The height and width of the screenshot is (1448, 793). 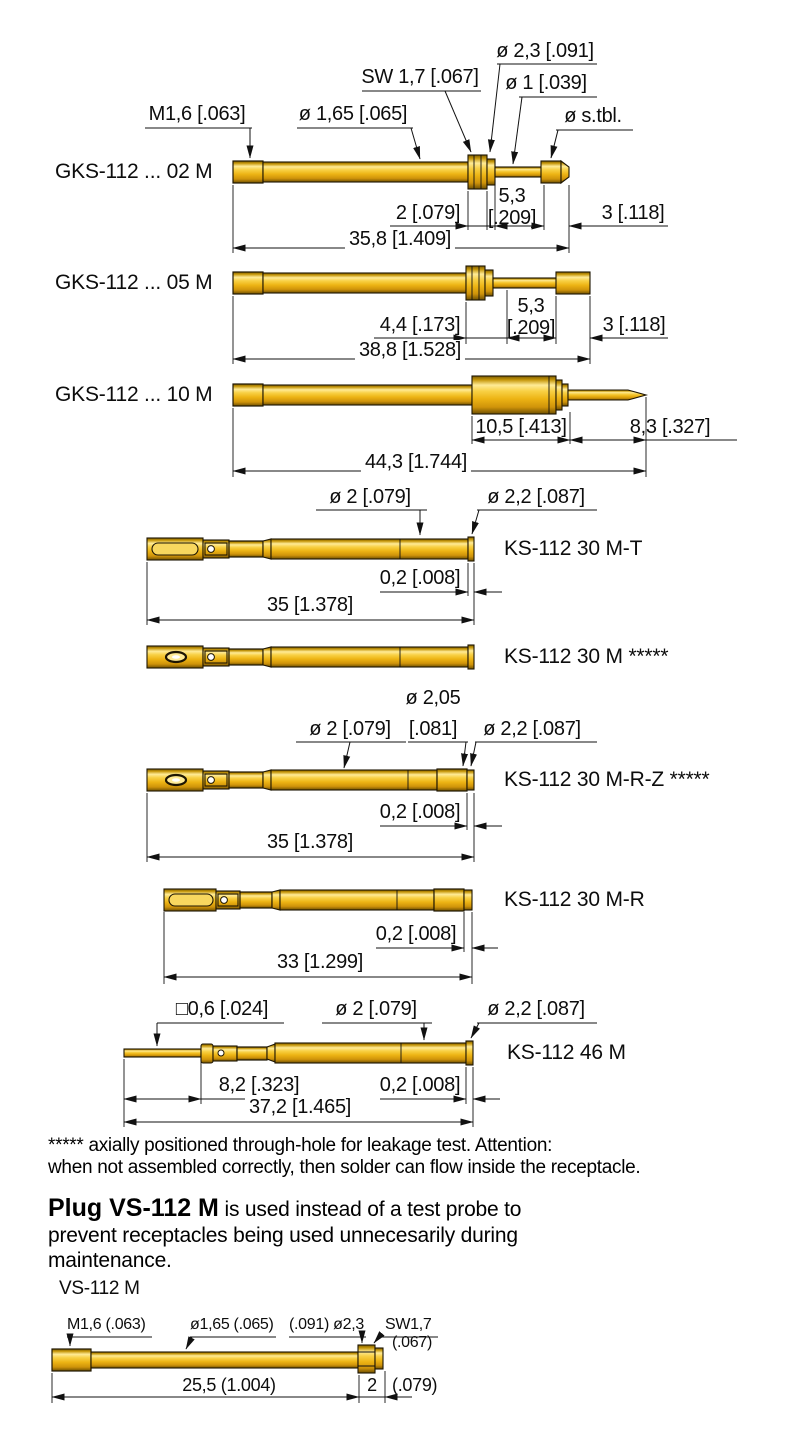 What do you see at coordinates (531, 328) in the screenshot?
I see `dim-gks05-209: [.209]` at bounding box center [531, 328].